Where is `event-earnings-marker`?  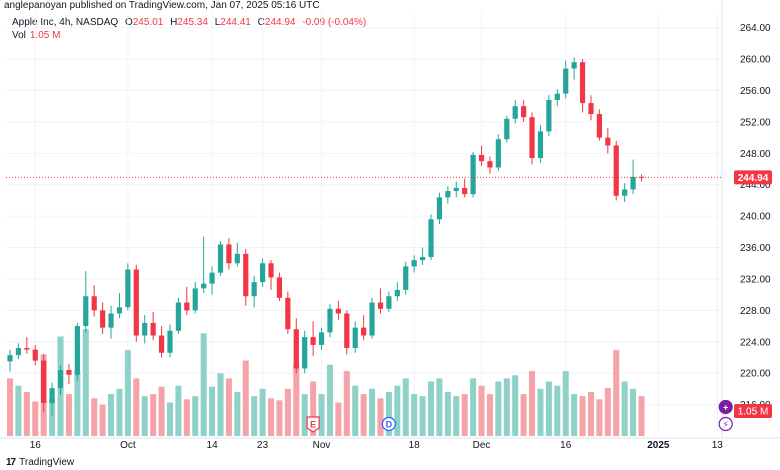 event-earnings-marker is located at coordinates (313, 424).